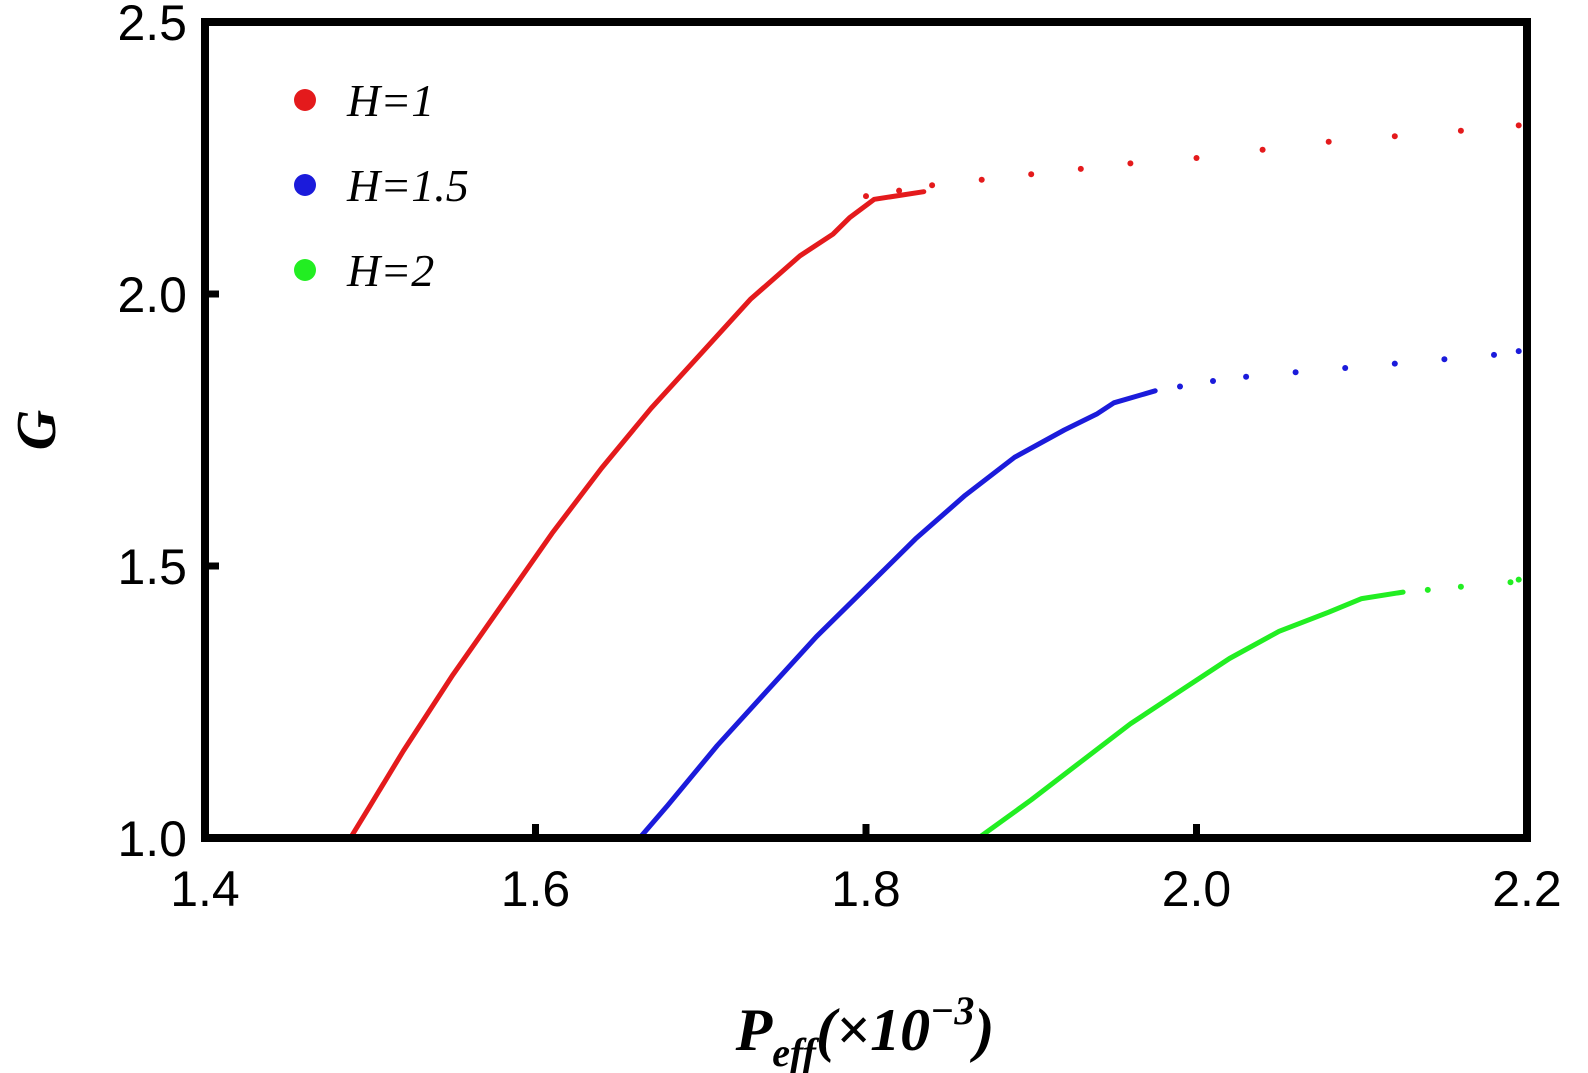  I want to click on legend-label-1: H=1, so click(390, 100).